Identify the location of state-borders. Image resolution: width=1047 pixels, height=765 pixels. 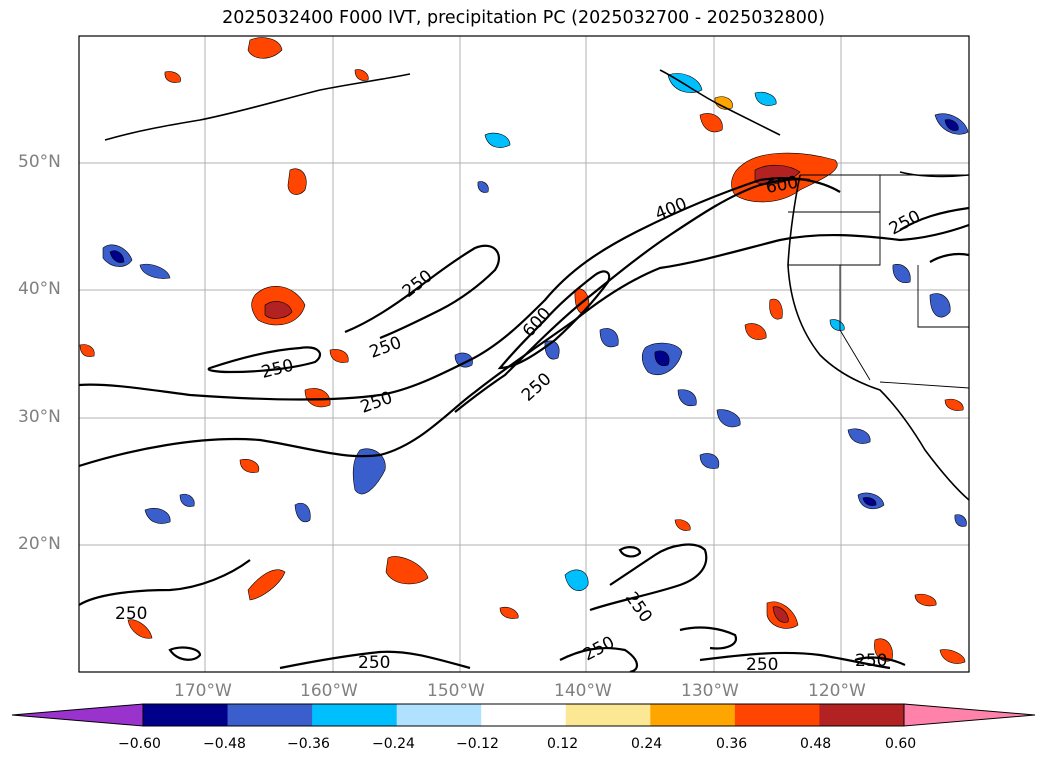
(878, 281).